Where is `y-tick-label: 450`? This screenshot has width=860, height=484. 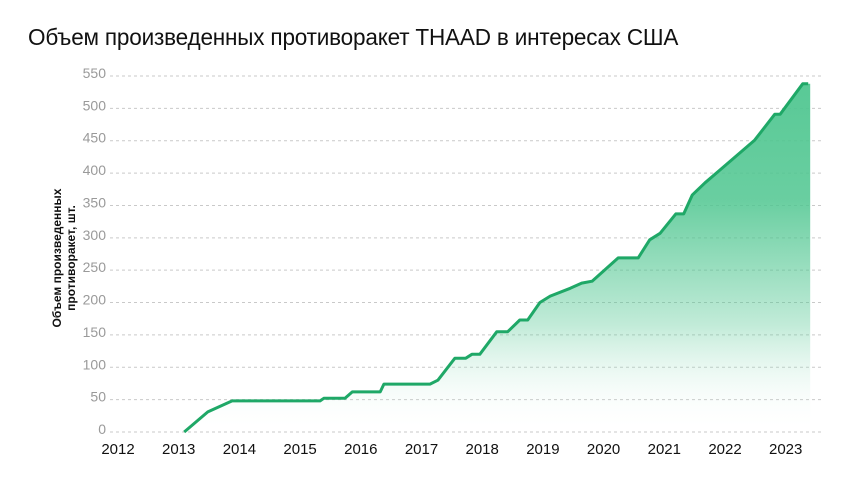 y-tick-label: 450 is located at coordinates (95, 138).